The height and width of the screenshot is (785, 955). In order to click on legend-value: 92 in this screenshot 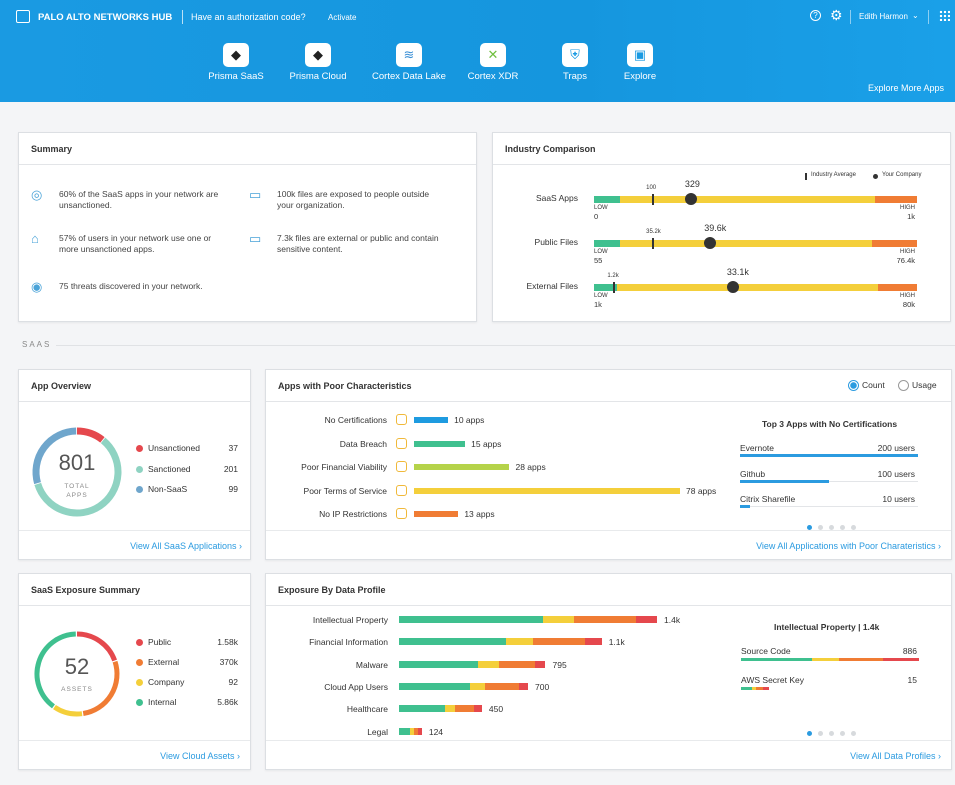, I will do `click(233, 682)`.